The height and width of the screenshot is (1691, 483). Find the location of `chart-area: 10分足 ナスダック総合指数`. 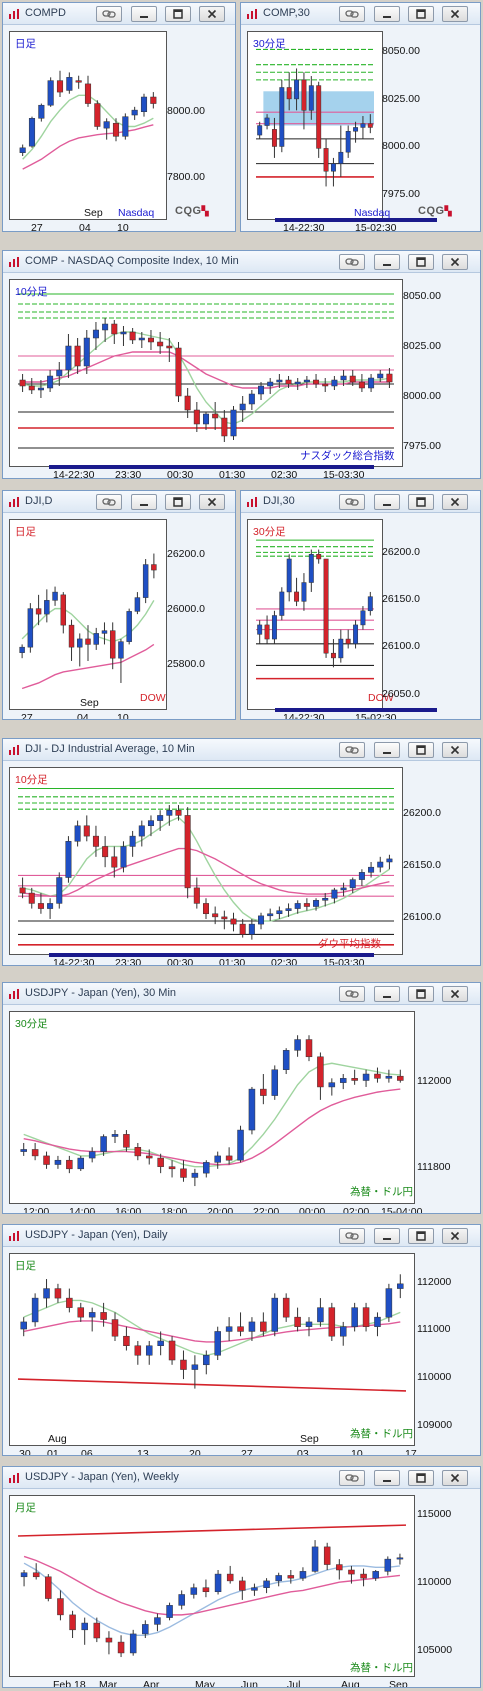

chart-area: 10分足 ナスダック総合指数 is located at coordinates (206, 373).